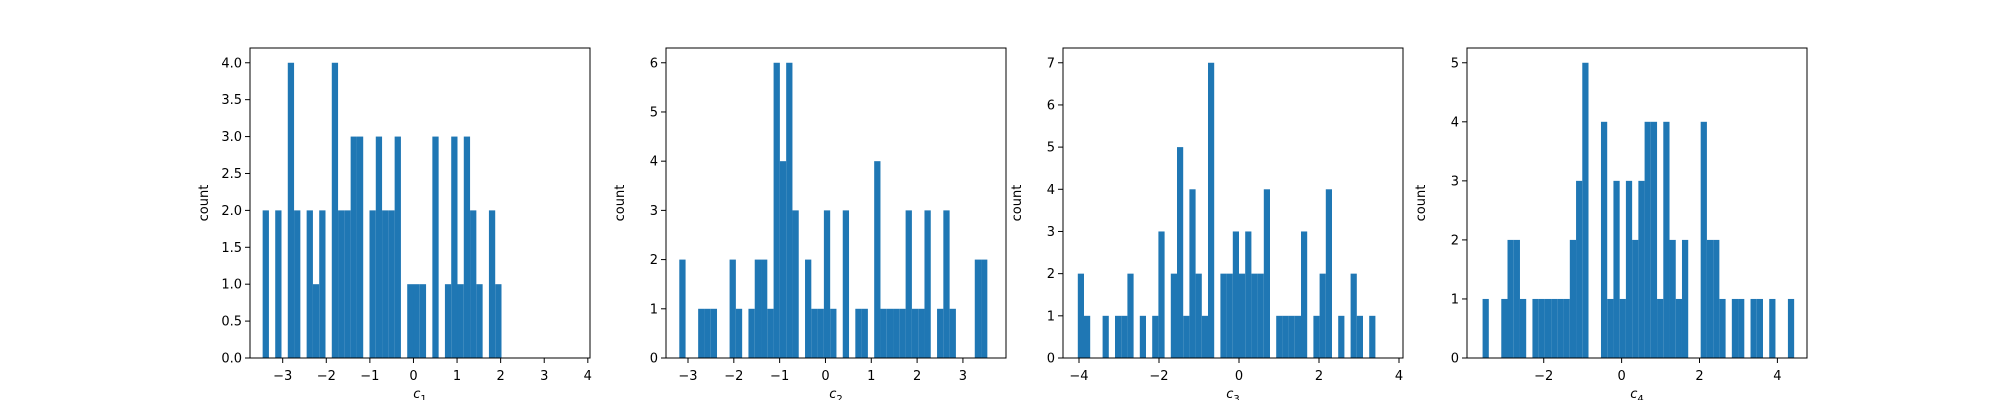 Image resolution: width=2000 pixels, height=400 pixels. I want to click on y-axis-label: count, so click(620, 203).